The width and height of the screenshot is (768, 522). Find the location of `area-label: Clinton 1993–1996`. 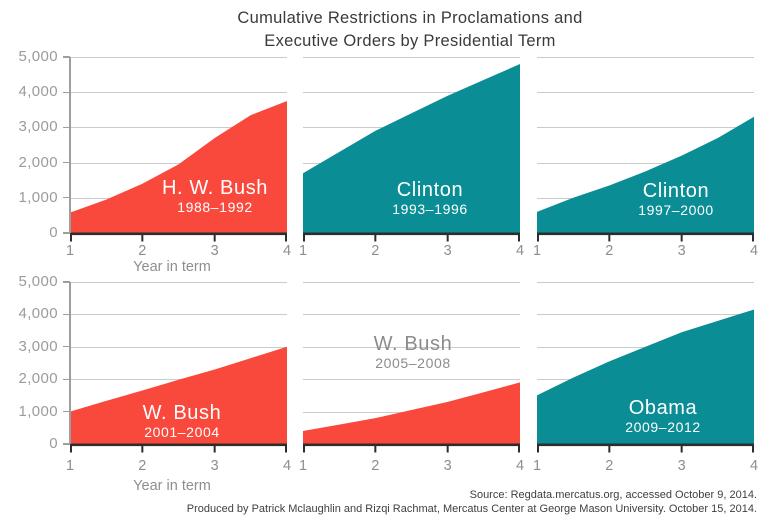

area-label: Clinton 1993–1996 is located at coordinates (429, 198).